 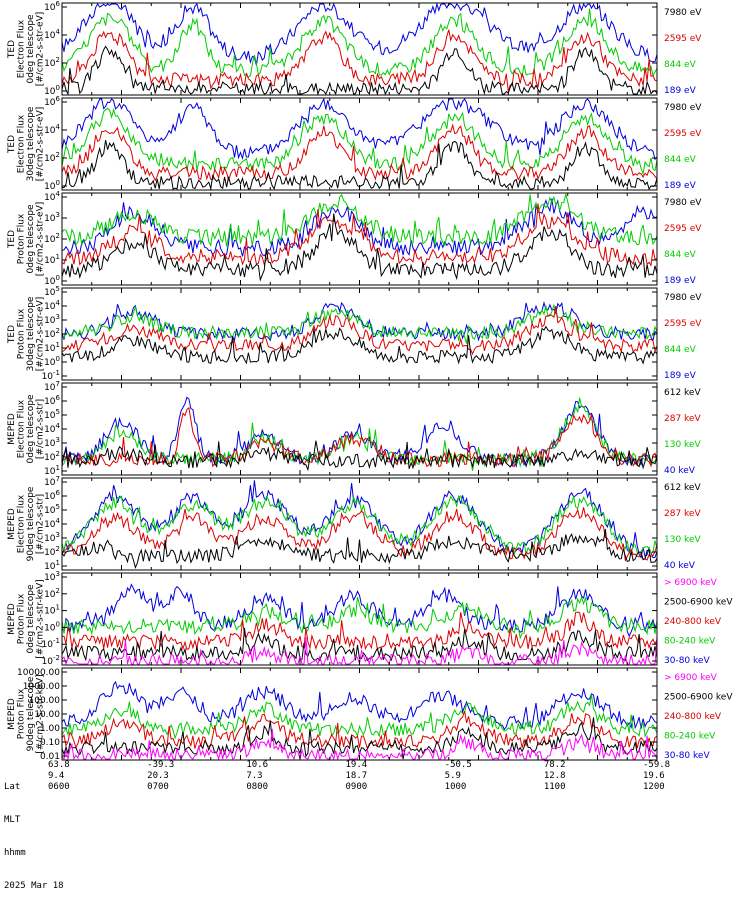 What do you see at coordinates (59, 776) in the screenshot?
I see `footer-column: 63.8 9.4 0600` at bounding box center [59, 776].